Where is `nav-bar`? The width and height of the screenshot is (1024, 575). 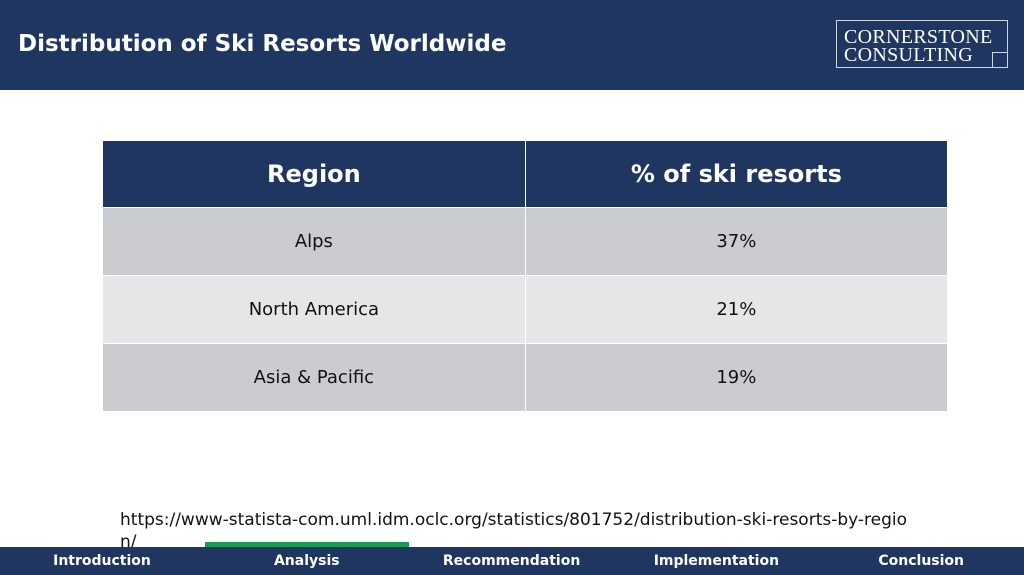
nav-bar is located at coordinates (512, 561).